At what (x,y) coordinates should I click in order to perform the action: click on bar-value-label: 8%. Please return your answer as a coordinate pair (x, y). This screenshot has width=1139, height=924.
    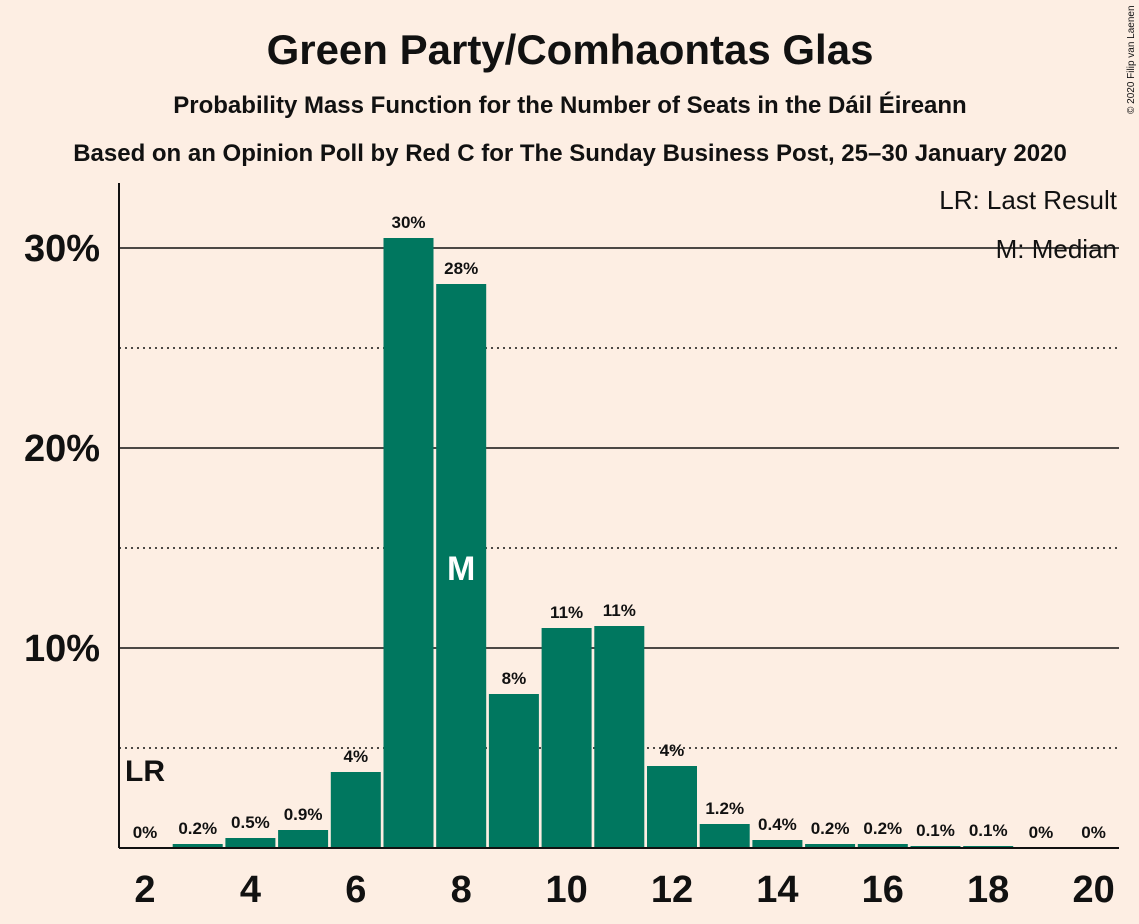
    Looking at the image, I should click on (514, 678).